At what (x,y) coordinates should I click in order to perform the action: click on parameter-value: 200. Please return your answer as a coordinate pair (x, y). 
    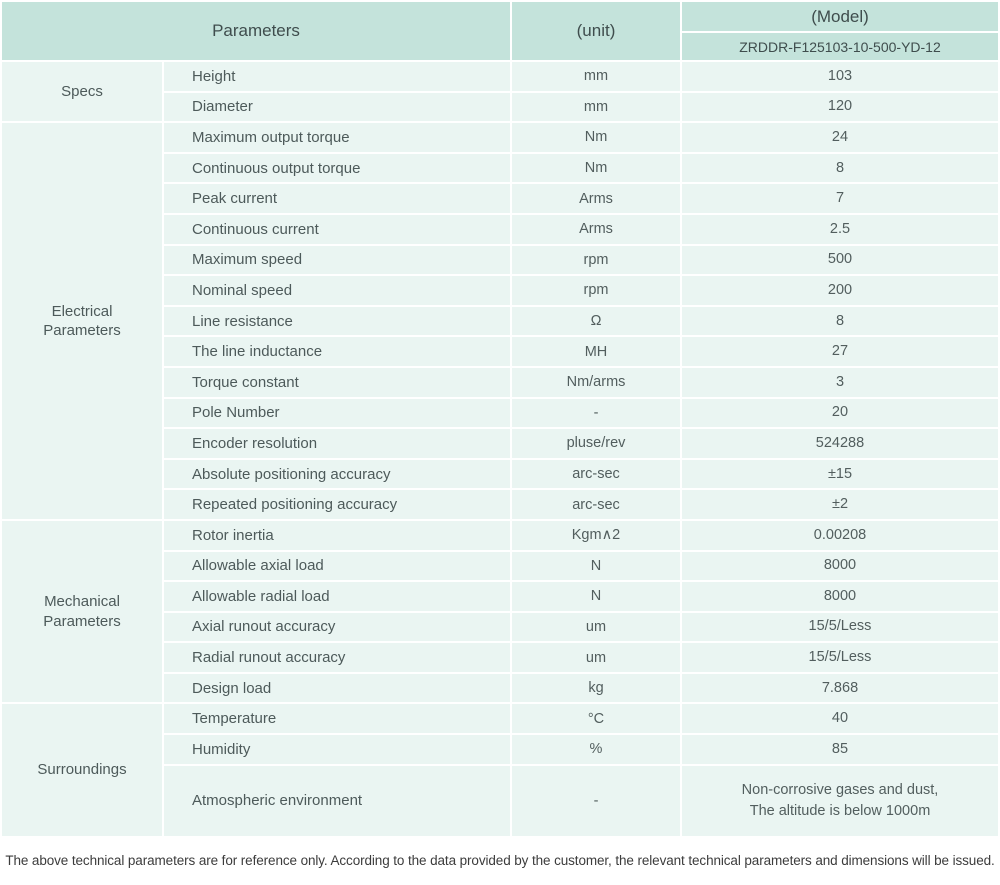
    Looking at the image, I should click on (840, 290).